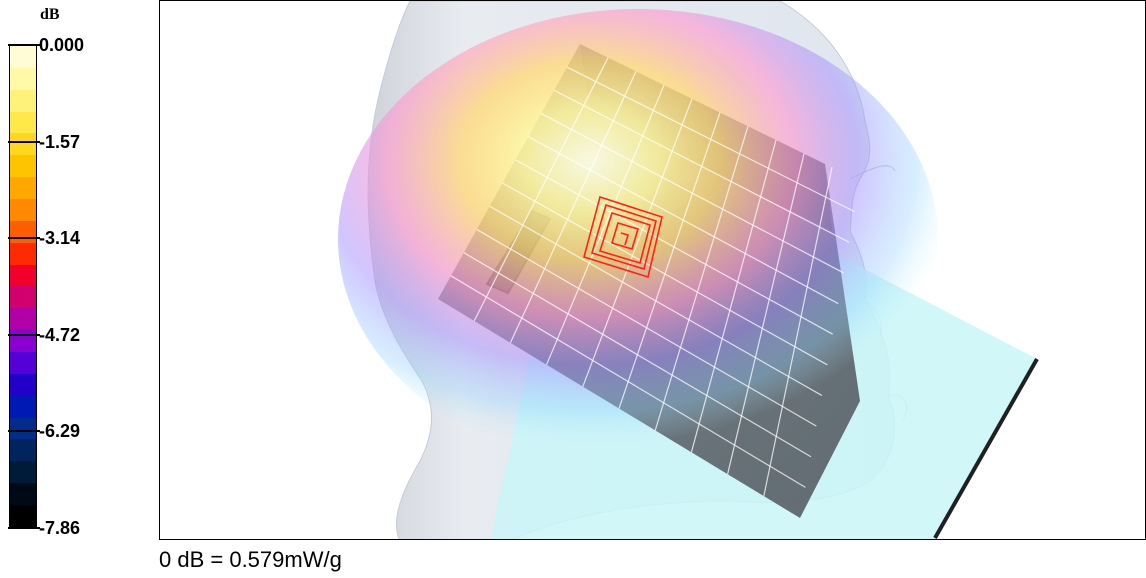 The height and width of the screenshot is (578, 1146). I want to click on colorbar, so click(23, 286).